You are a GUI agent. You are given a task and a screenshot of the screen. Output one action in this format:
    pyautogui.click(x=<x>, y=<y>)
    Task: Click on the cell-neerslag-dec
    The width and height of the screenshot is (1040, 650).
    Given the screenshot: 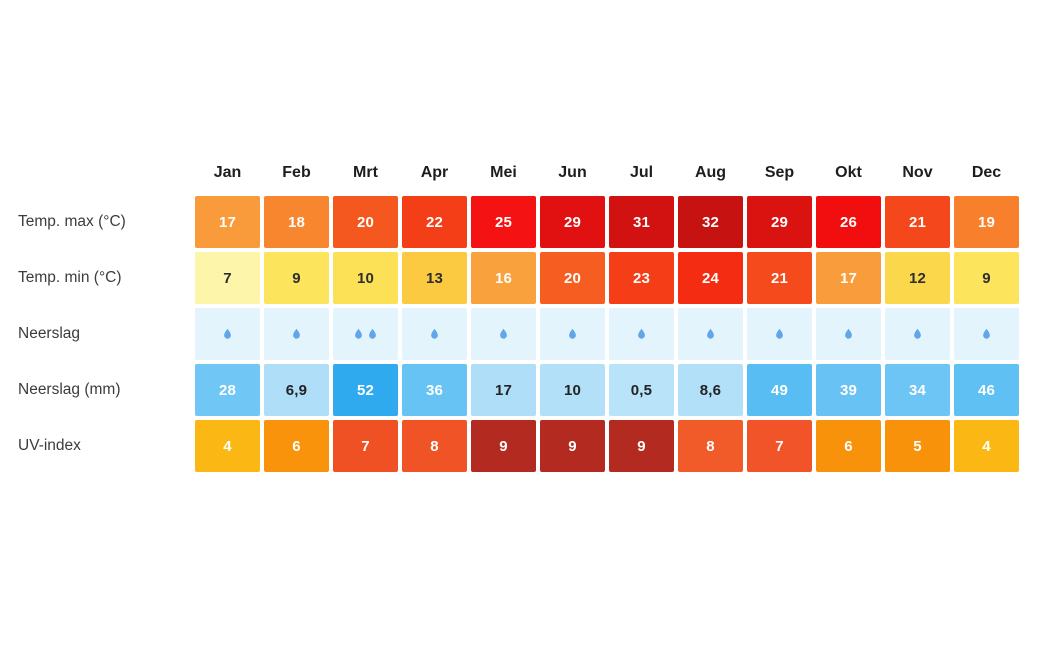 What is the action you would take?
    pyautogui.click(x=986, y=334)
    